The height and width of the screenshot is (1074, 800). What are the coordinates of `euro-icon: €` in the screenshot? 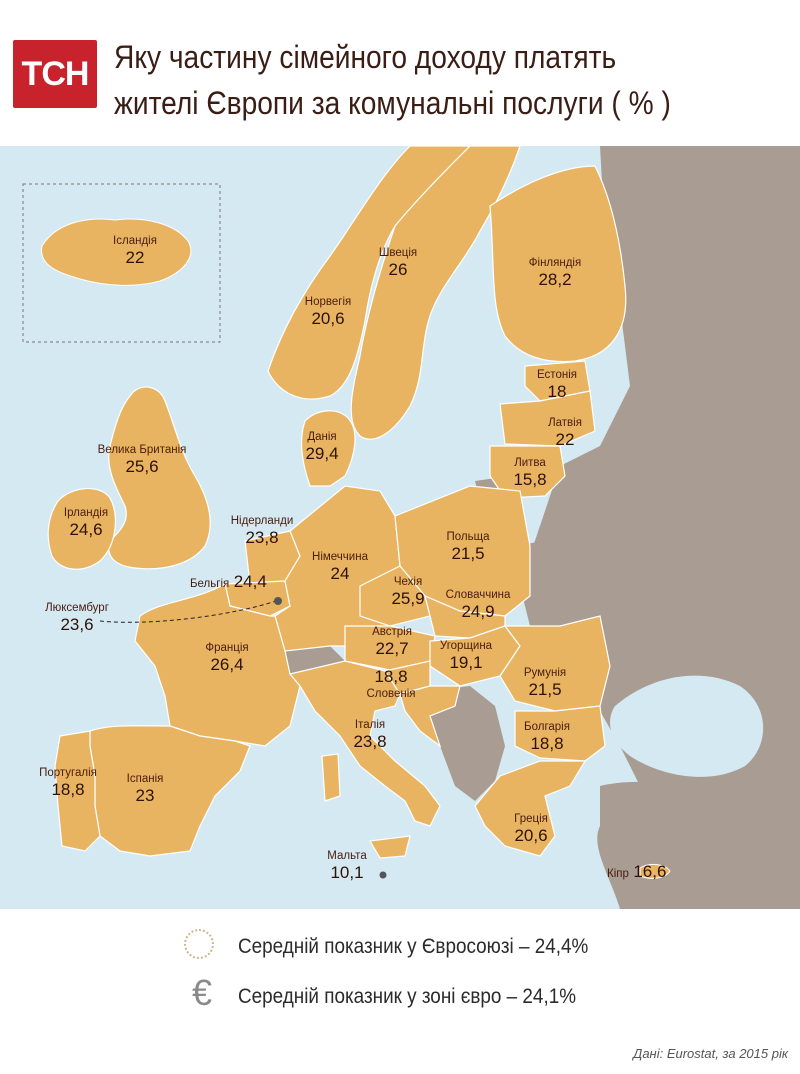 It's located at (202, 992).